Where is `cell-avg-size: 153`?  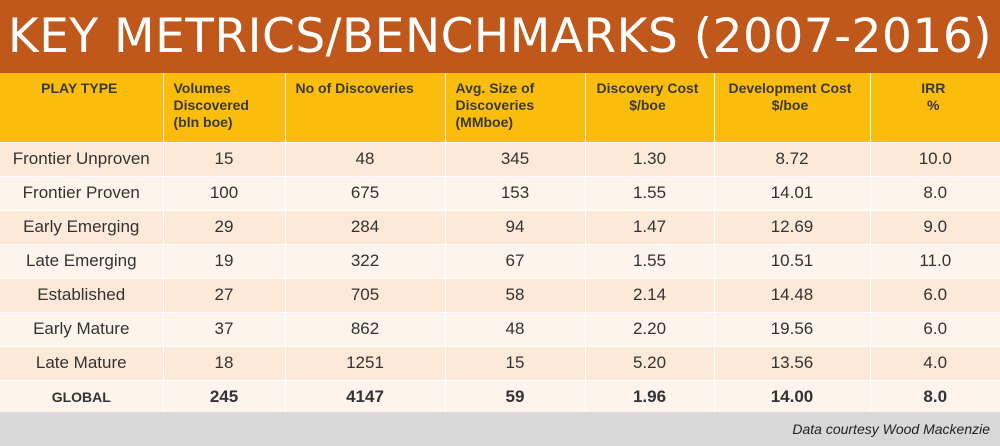 cell-avg-size: 153 is located at coordinates (515, 192).